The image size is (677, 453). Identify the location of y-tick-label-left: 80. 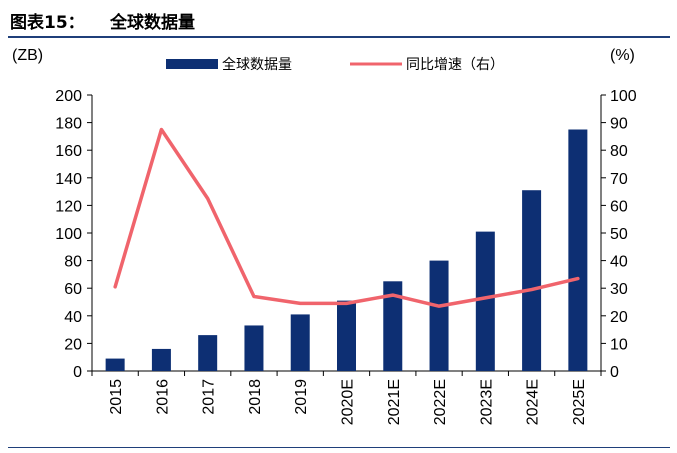
(73, 262).